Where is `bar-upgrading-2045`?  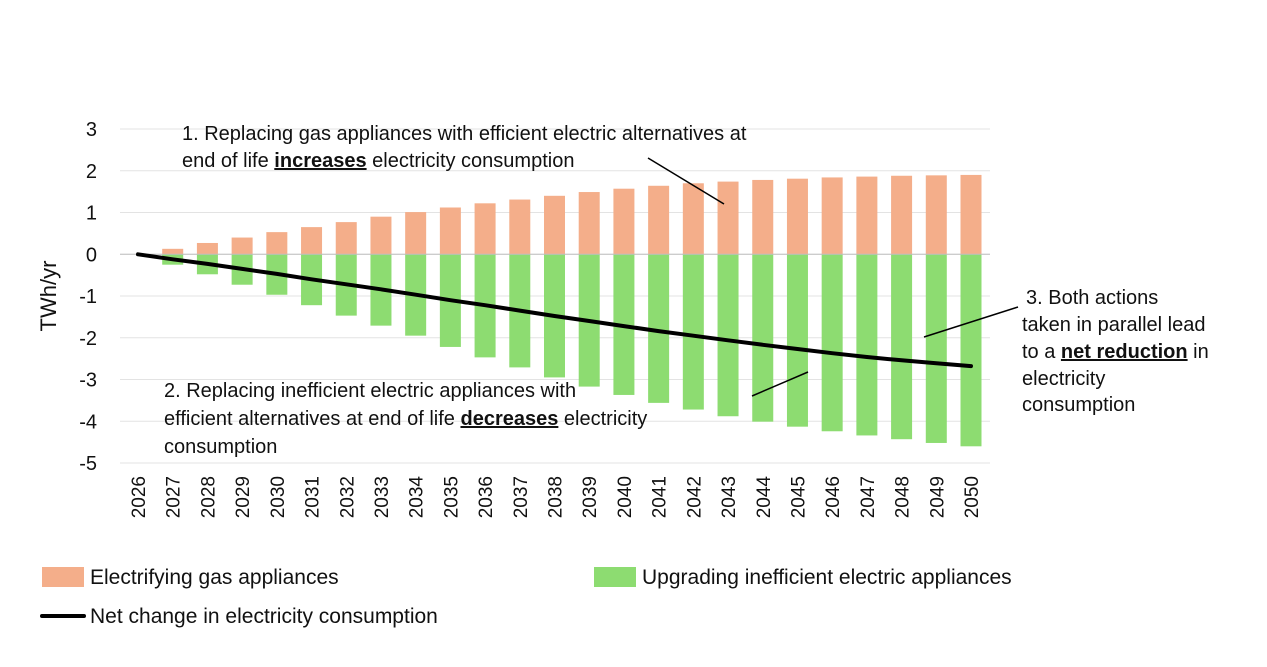 bar-upgrading-2045 is located at coordinates (797, 340).